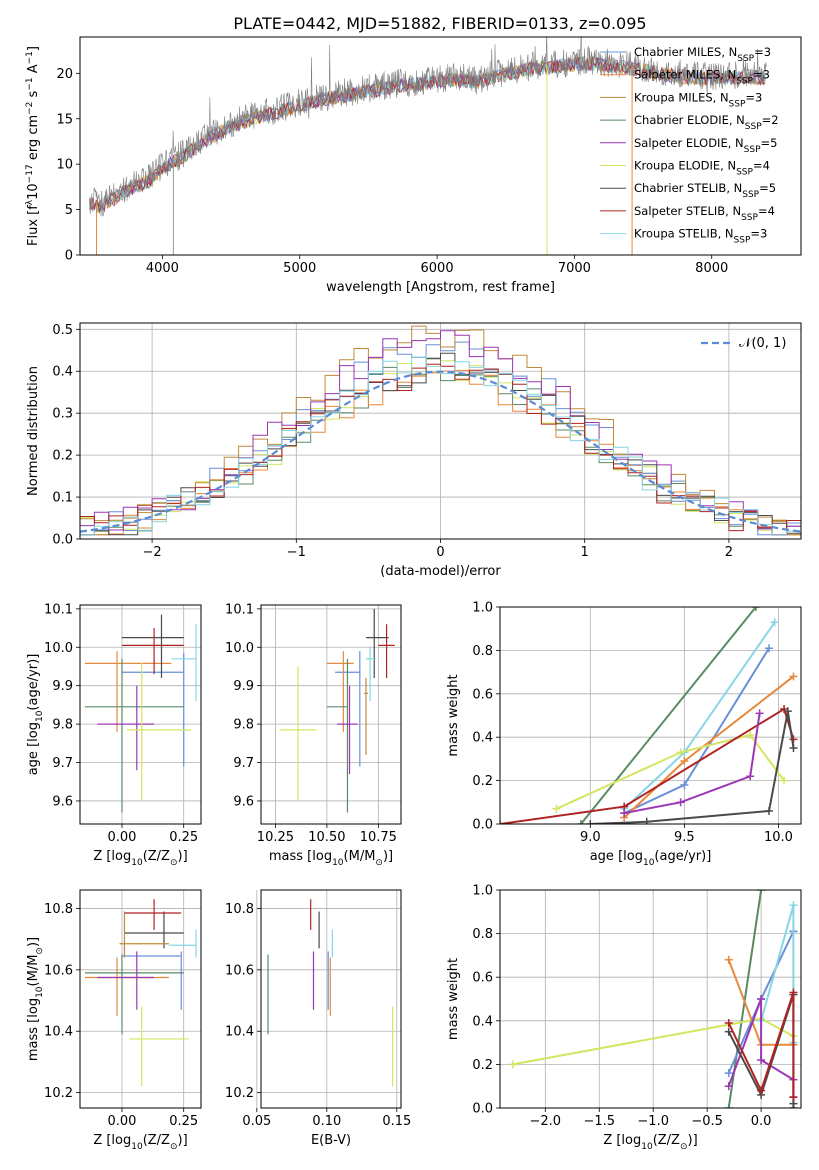  I want to click on legend-entry-part: Chabrier ELODIE, N, so click(689, 120).